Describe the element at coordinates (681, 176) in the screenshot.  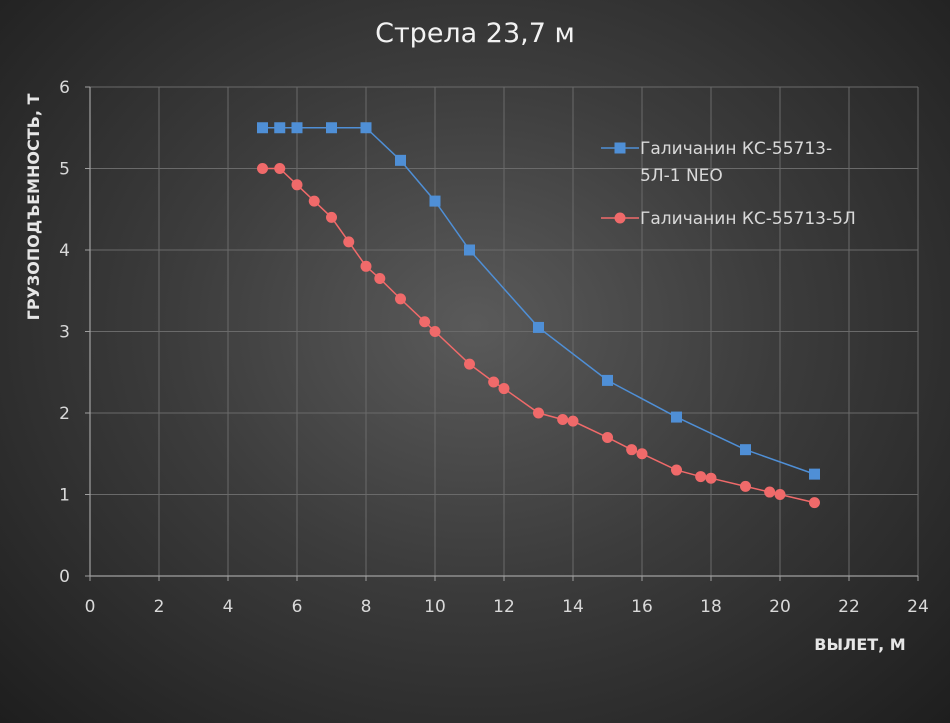
I see `legend-label: 5Л-1 NEO` at that location.